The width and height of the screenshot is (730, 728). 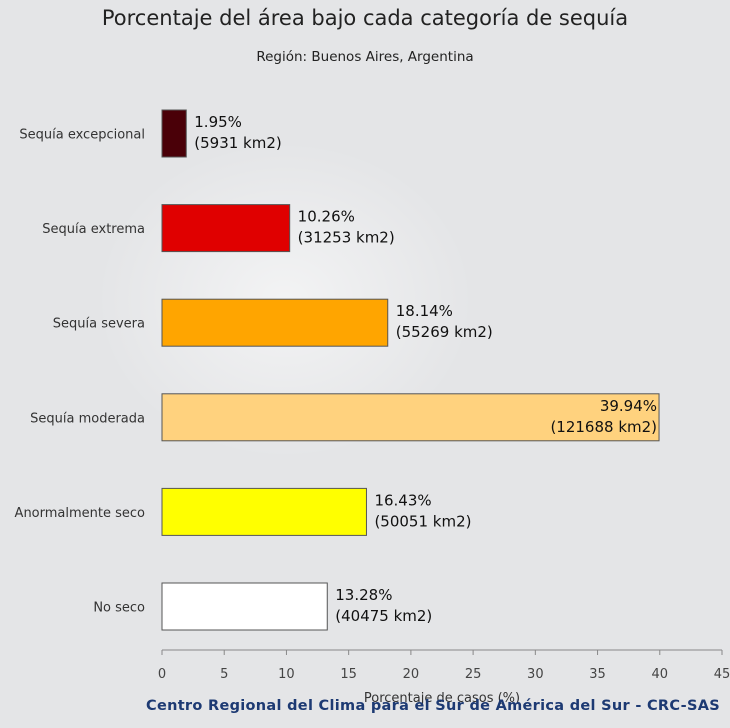 I want to click on category-label-0: Sequía excepcional, so click(x=82, y=135).